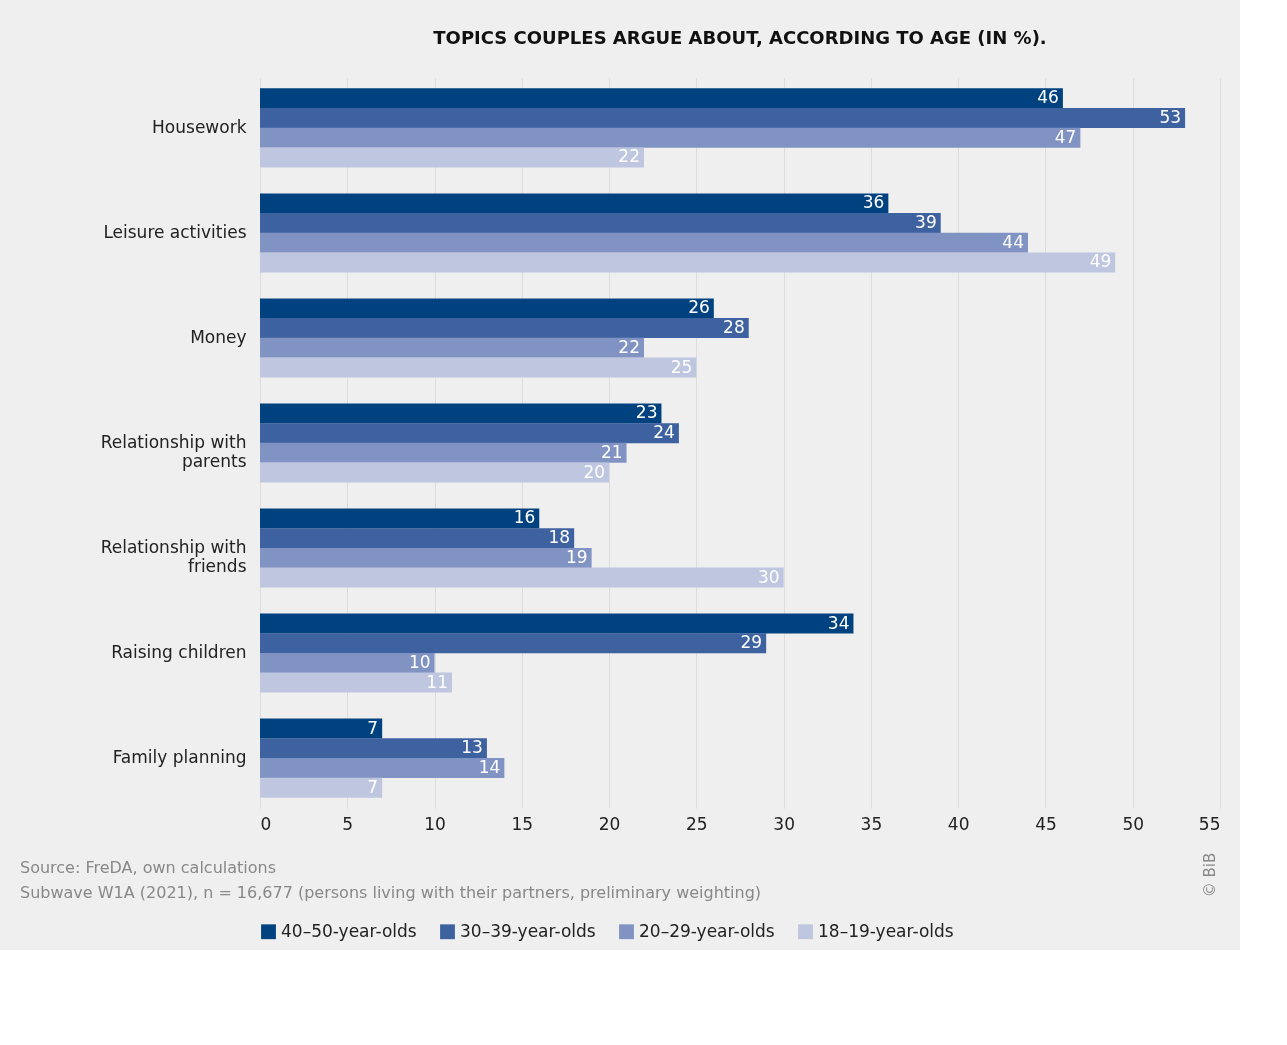 Image resolution: width=1287 pixels, height=1045 pixels. I want to click on y-tick-label: Relationship with parents, so click(173, 451).